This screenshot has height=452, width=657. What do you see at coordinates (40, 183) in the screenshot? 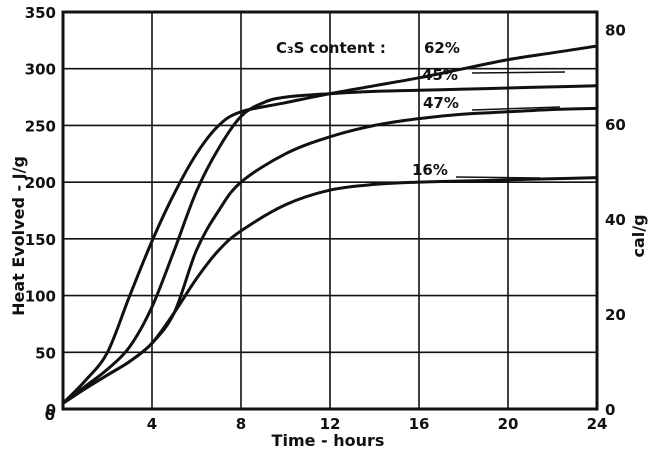
I see `y-tick-label: 200` at bounding box center [40, 183].